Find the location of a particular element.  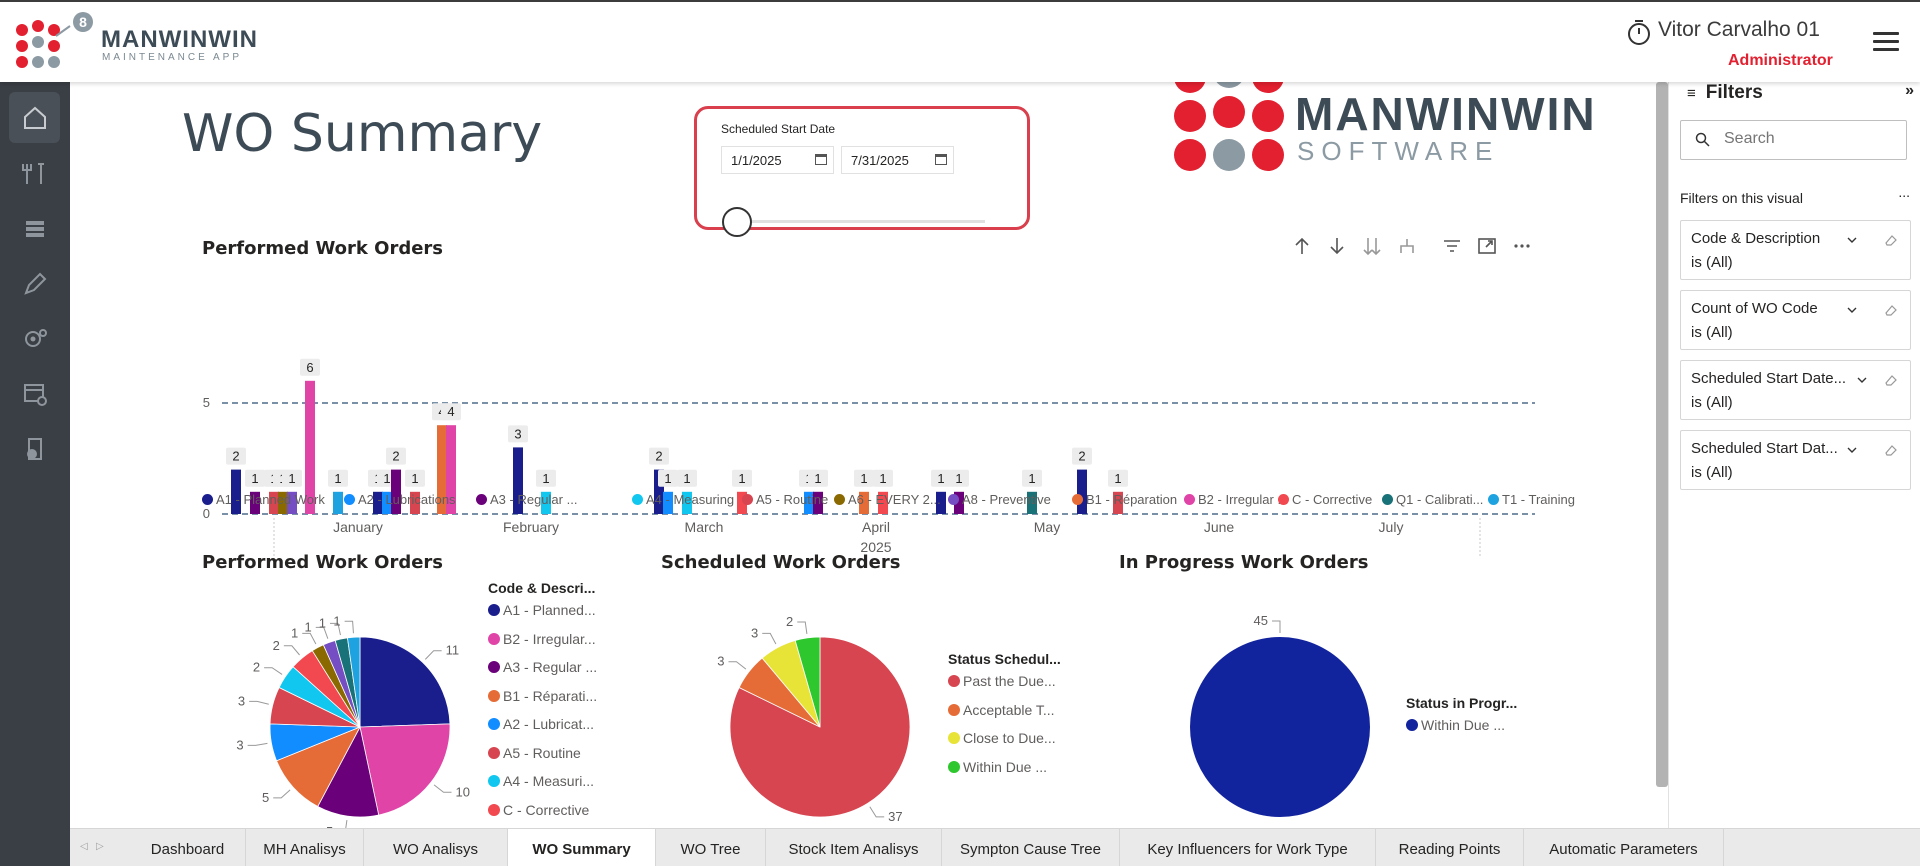

x-tick-label: February is located at coordinates (531, 527).